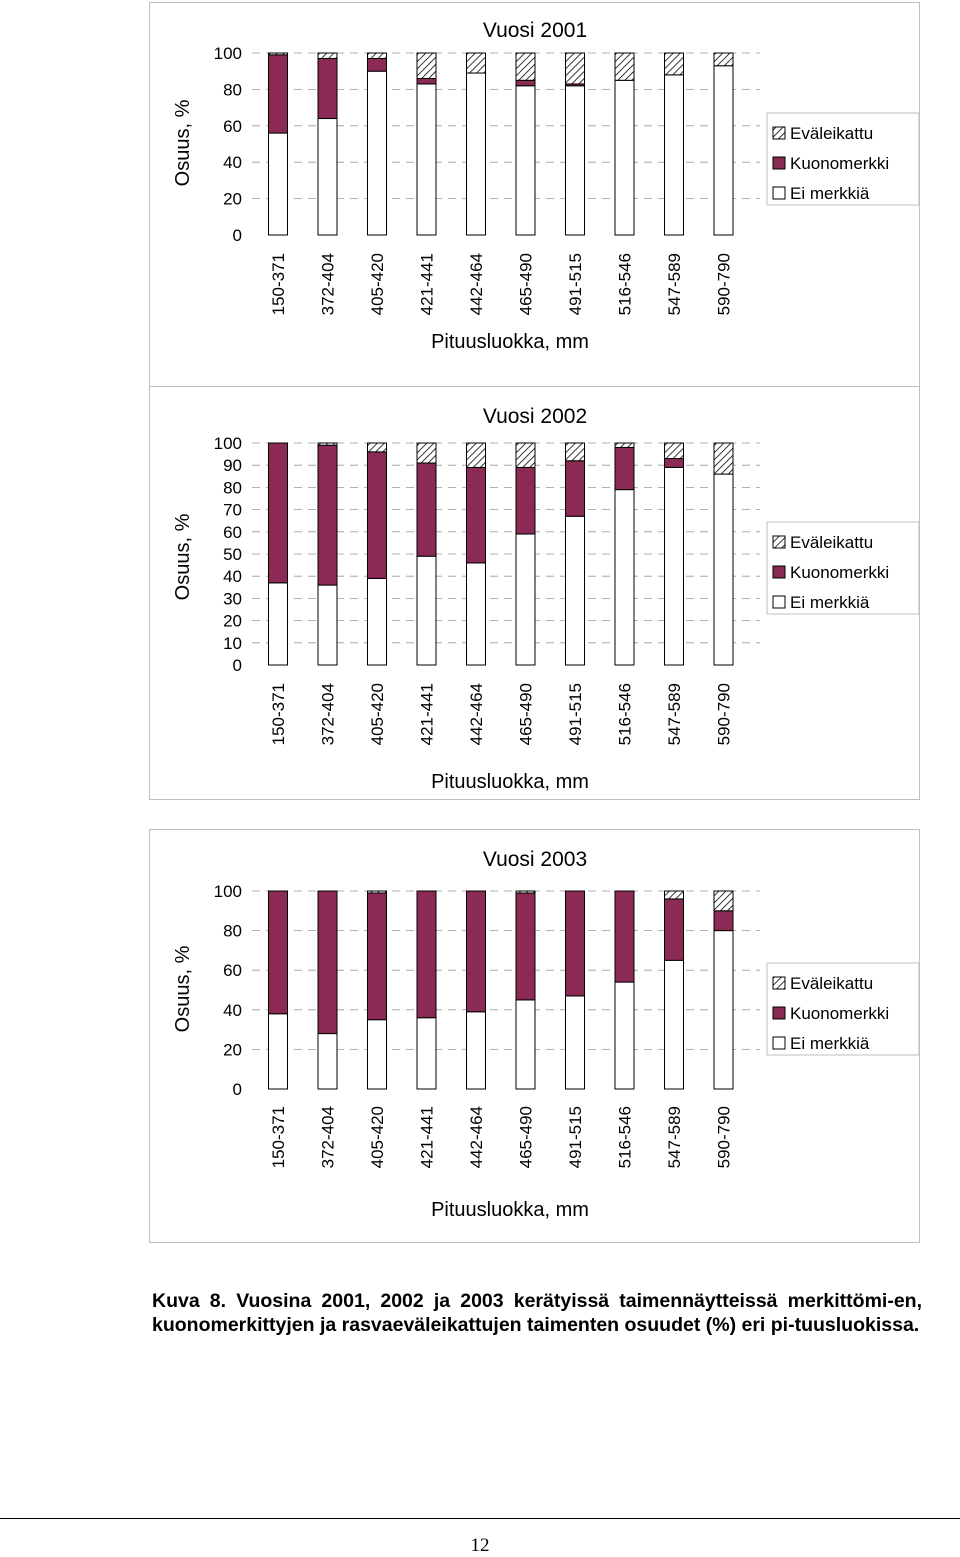 This screenshot has height=1557, width=960. What do you see at coordinates (232, 643) in the screenshot?
I see `y-tick-label: 10` at bounding box center [232, 643].